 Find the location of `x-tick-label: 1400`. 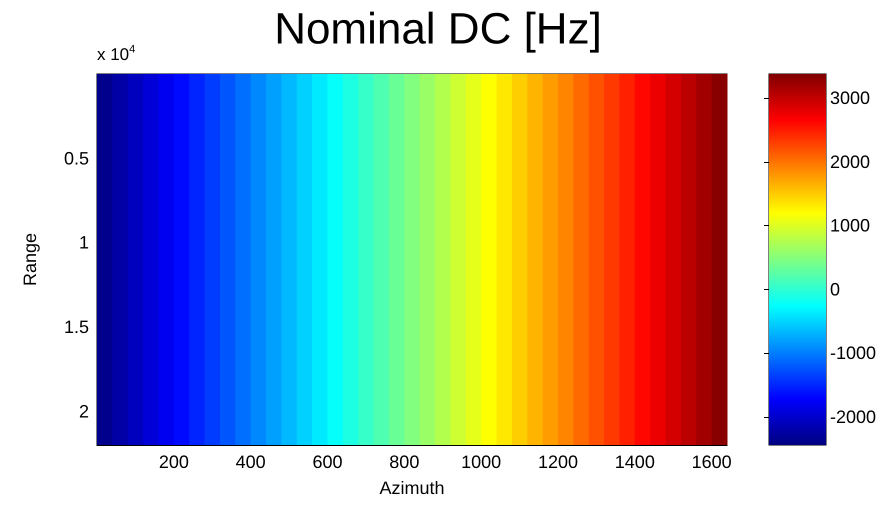

x-tick-label: 1400 is located at coordinates (634, 462).